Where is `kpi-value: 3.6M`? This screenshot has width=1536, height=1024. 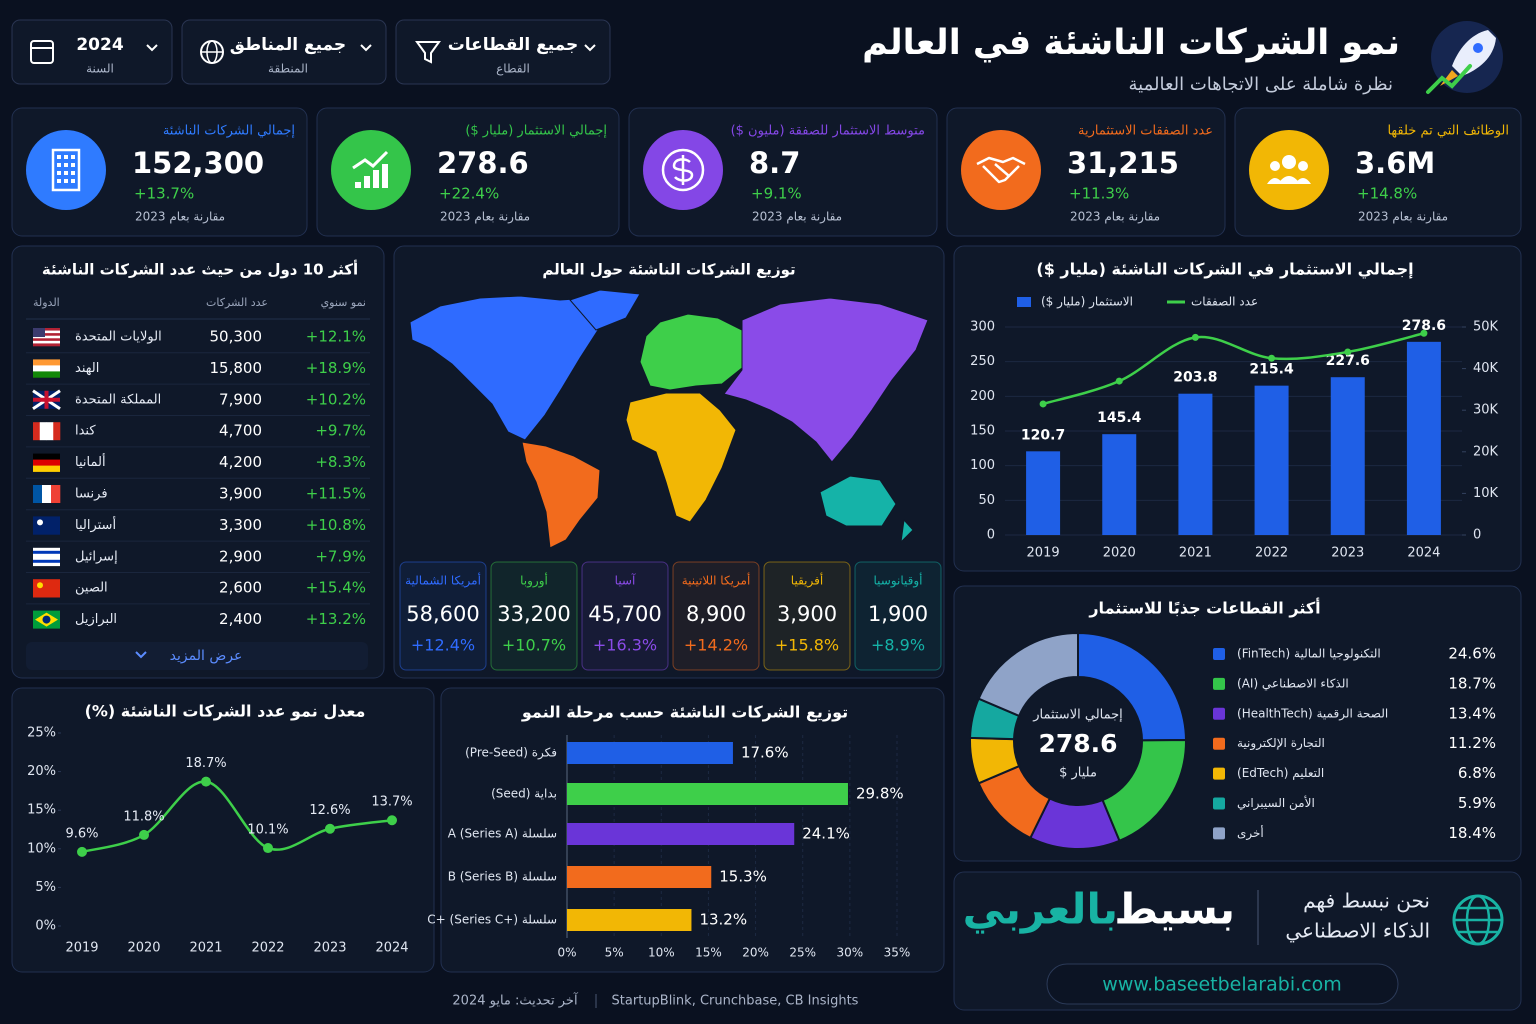 kpi-value: 3.6M is located at coordinates (1395, 163).